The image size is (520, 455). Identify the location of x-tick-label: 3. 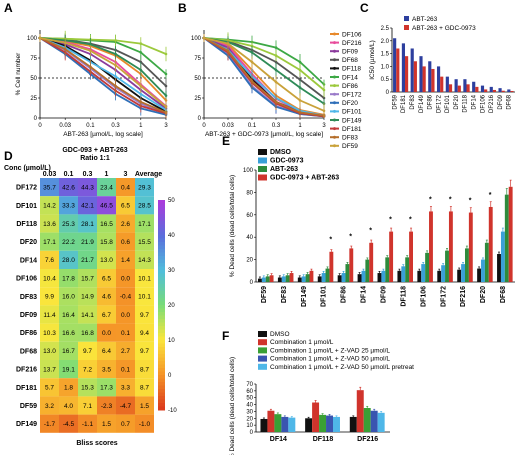
(324, 126).